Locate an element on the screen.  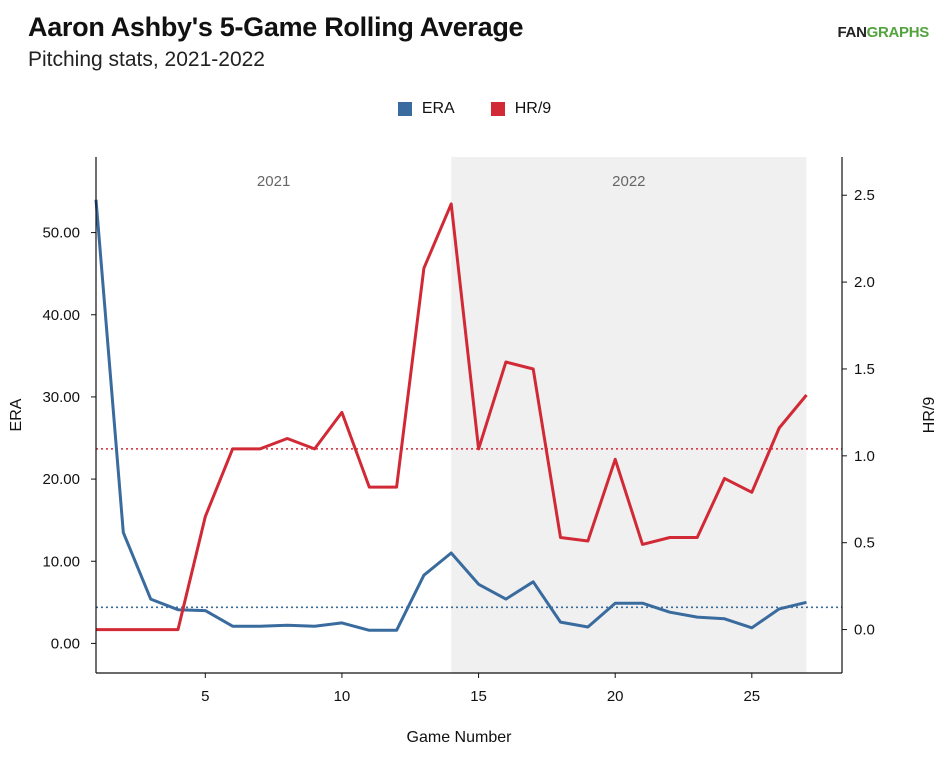
logo-text-fan: FAN is located at coordinates (852, 32).